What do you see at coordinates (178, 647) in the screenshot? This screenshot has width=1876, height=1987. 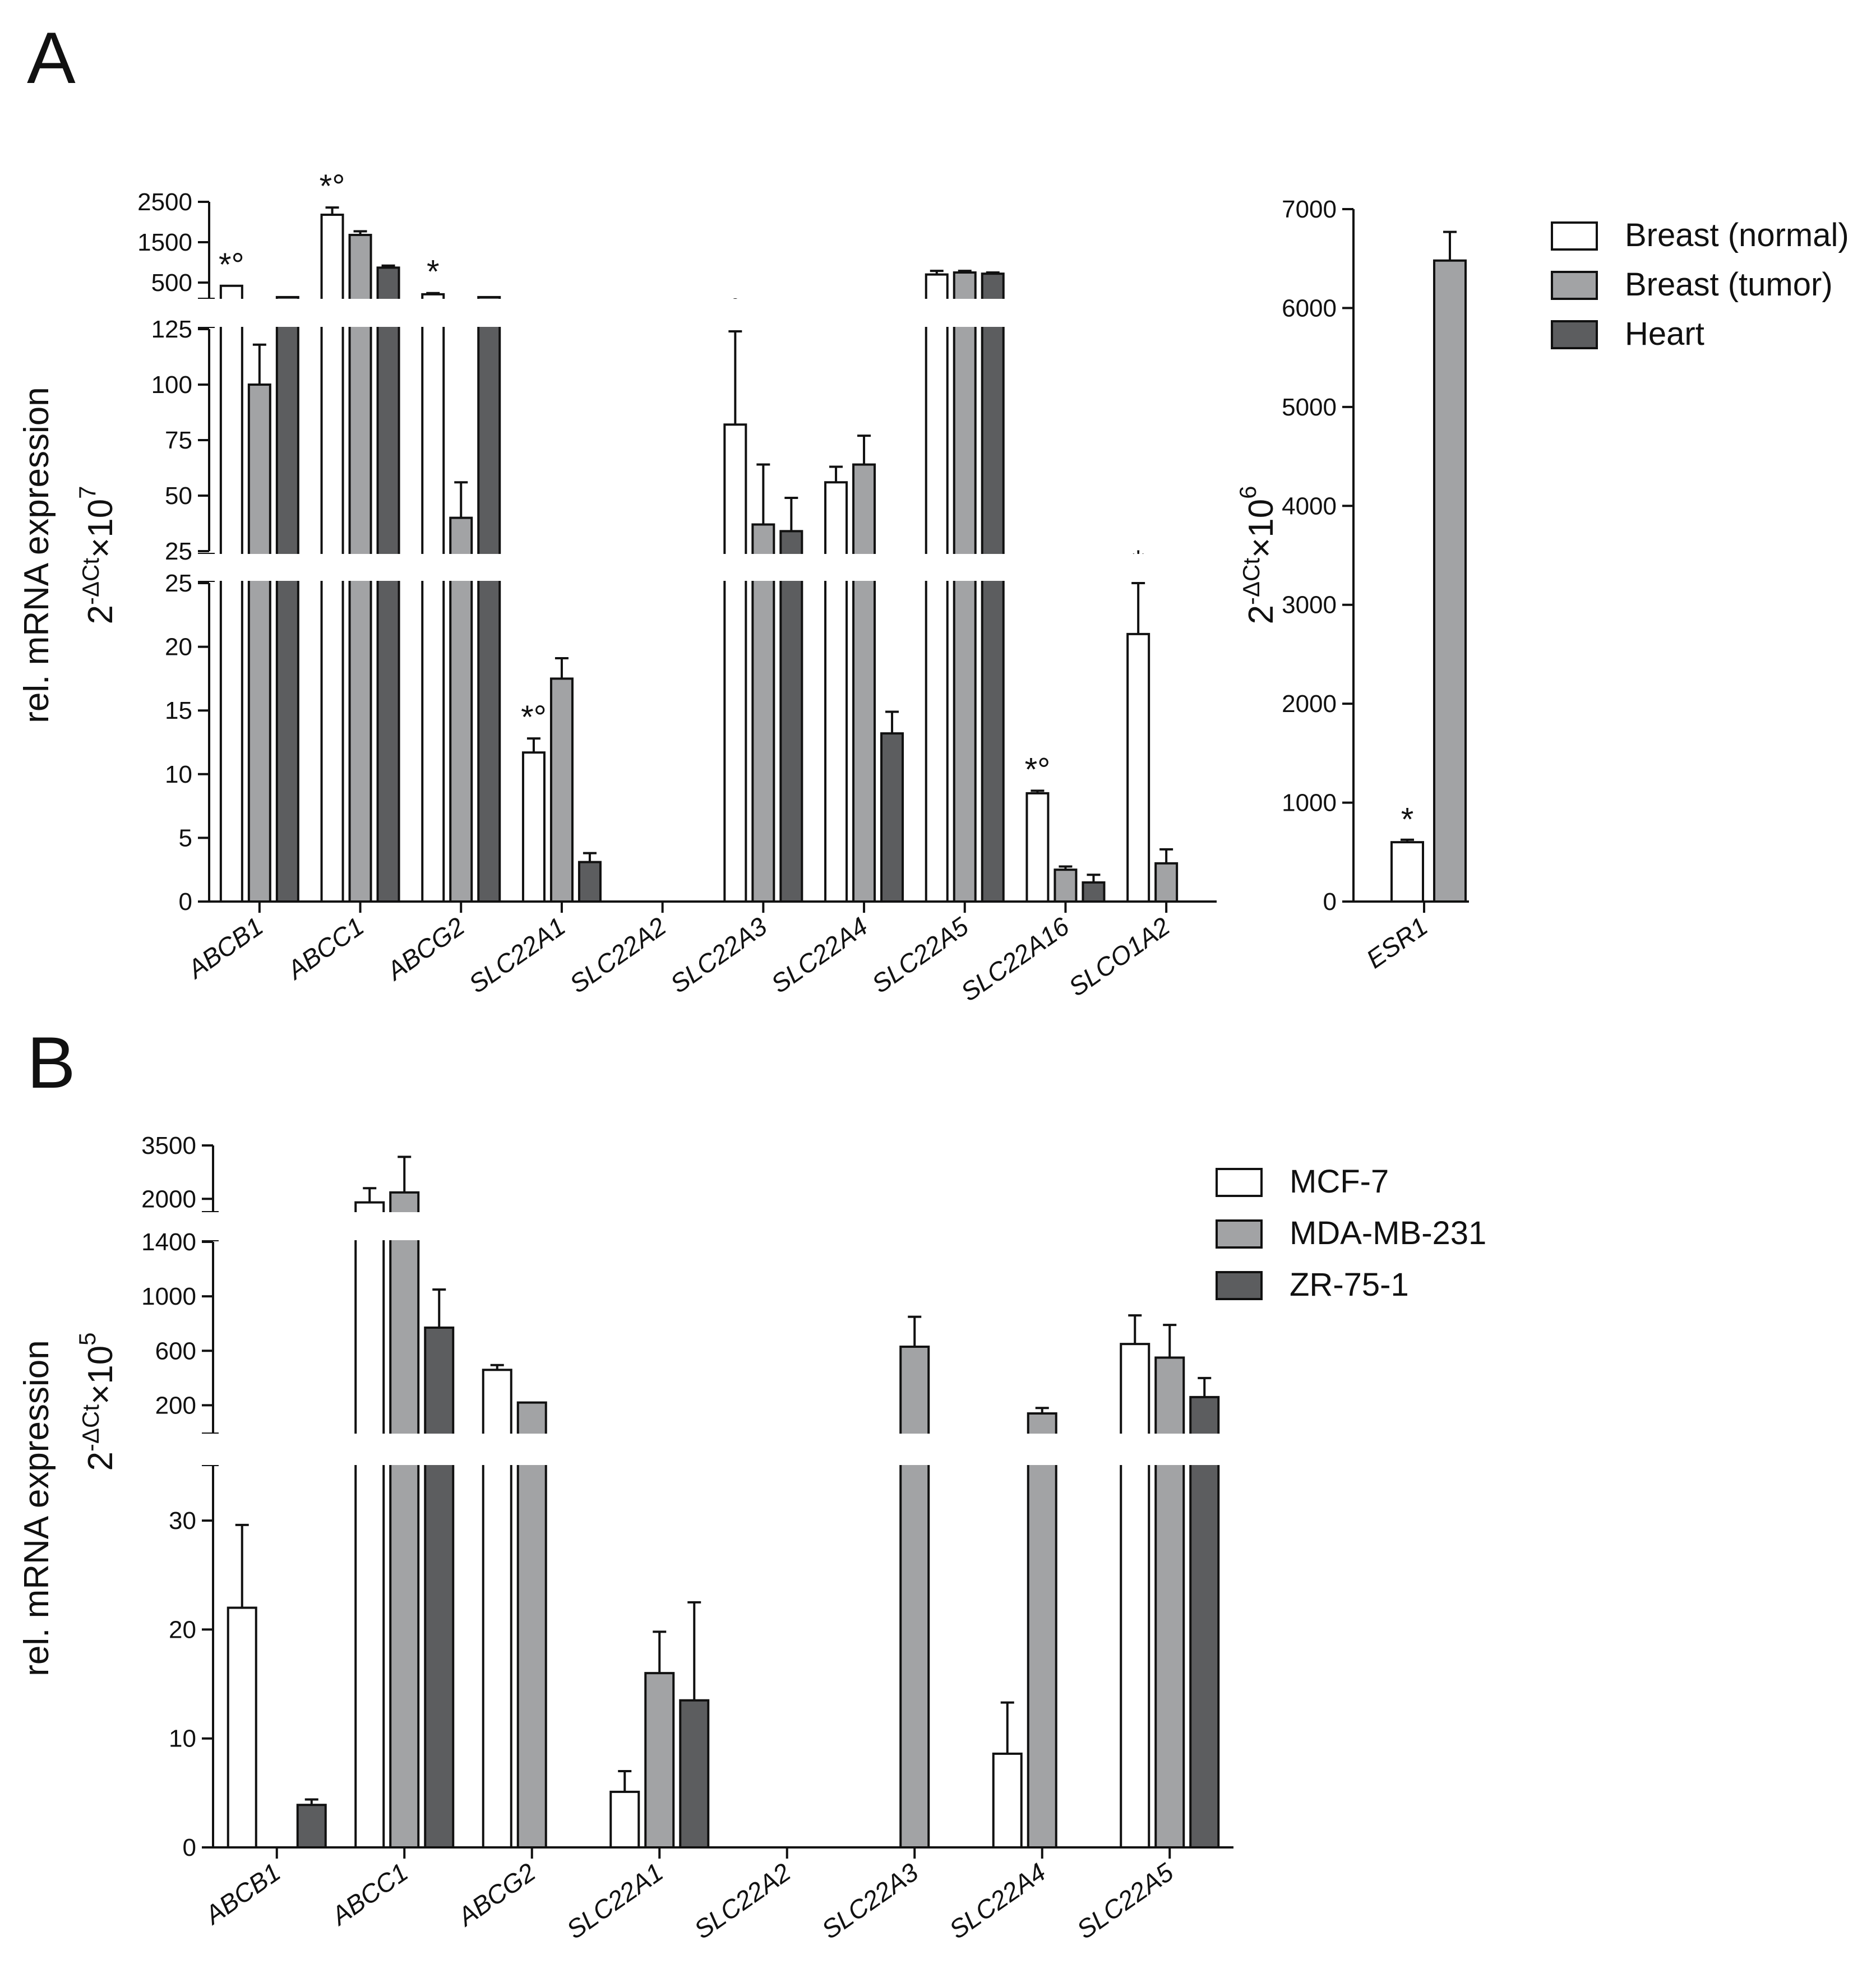 I see `y-tick-label: 20` at bounding box center [178, 647].